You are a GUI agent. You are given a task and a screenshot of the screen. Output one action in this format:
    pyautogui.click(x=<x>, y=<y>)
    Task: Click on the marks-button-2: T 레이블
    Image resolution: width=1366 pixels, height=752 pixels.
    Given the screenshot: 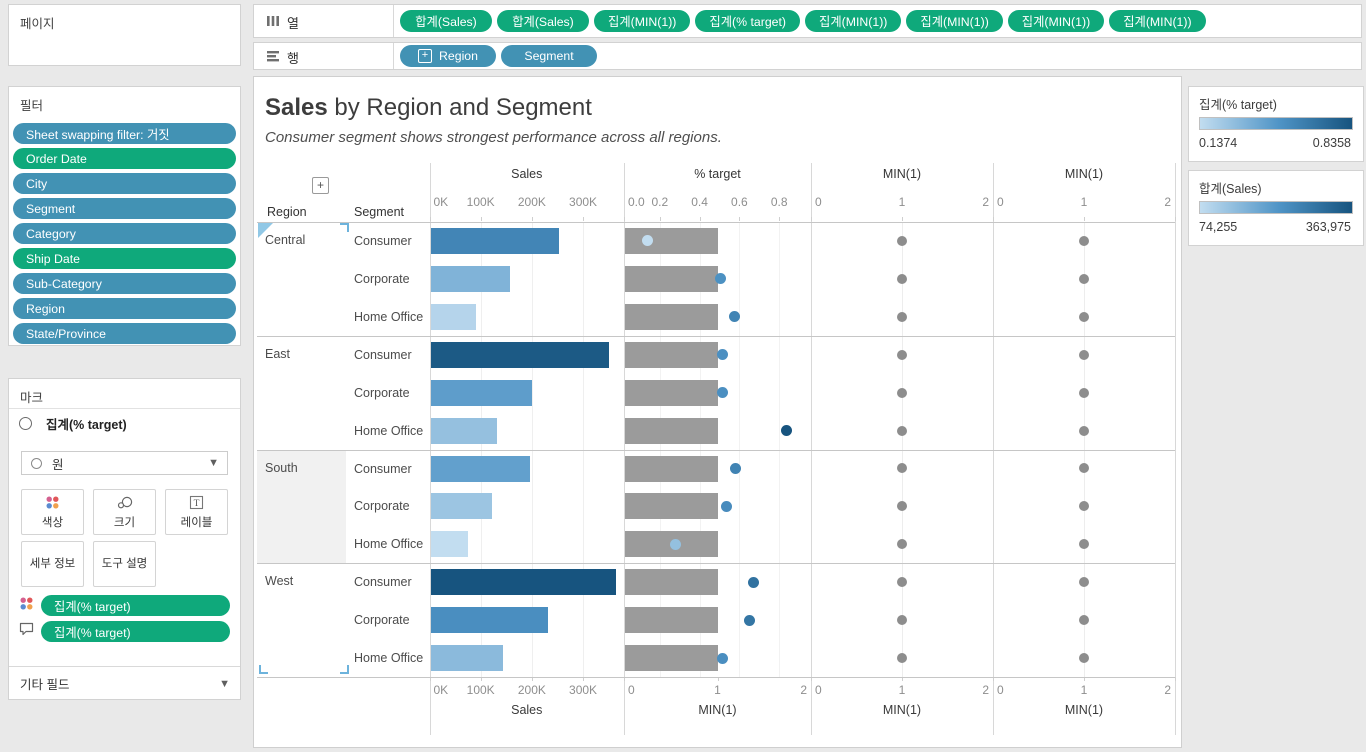 What is the action you would take?
    pyautogui.click(x=196, y=512)
    